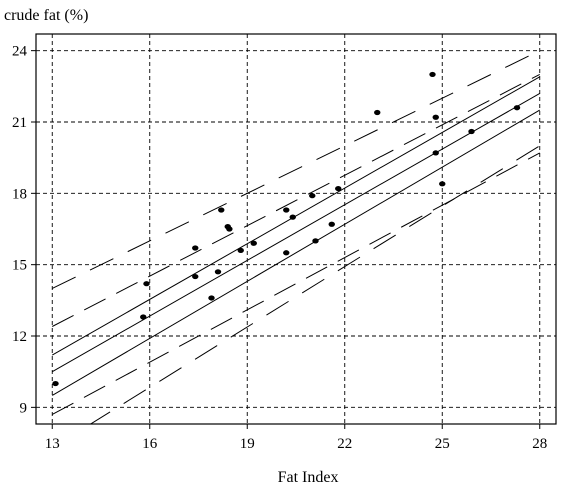 The width and height of the screenshot is (561, 486). I want to click on x-tick-label: 28, so click(539, 444).